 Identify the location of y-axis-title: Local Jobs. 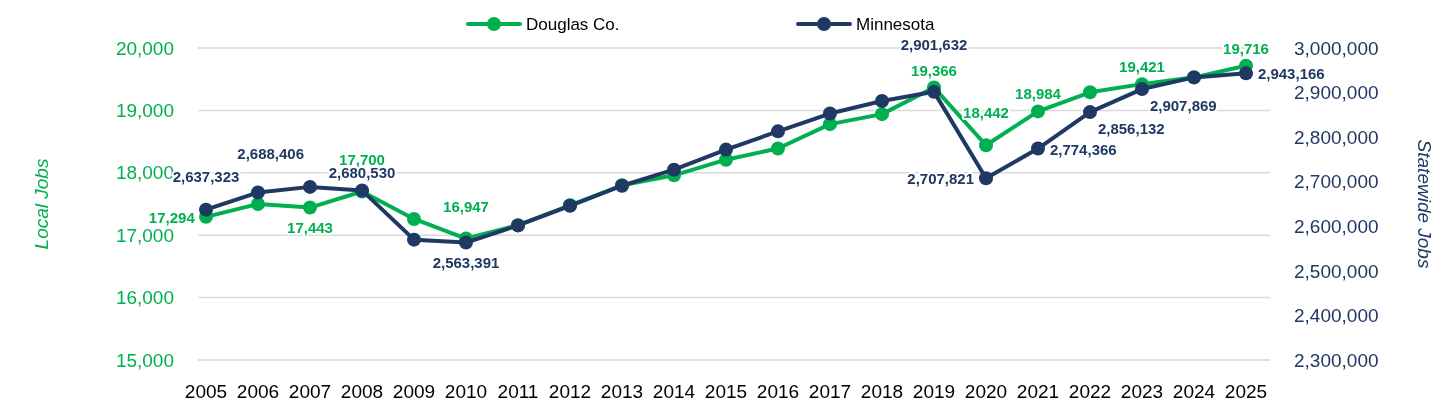
(41, 204).